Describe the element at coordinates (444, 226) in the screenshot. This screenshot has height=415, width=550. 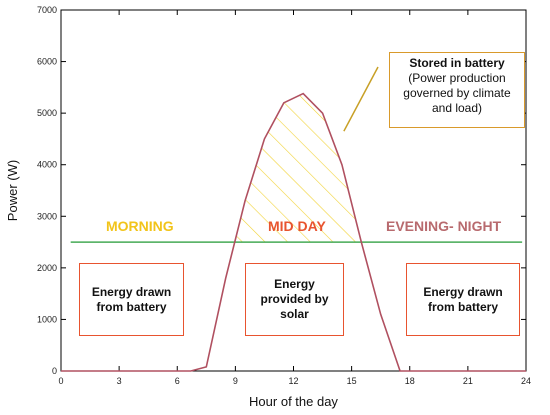
I see `period-label-evening-night: EVENING- NIGHT` at that location.